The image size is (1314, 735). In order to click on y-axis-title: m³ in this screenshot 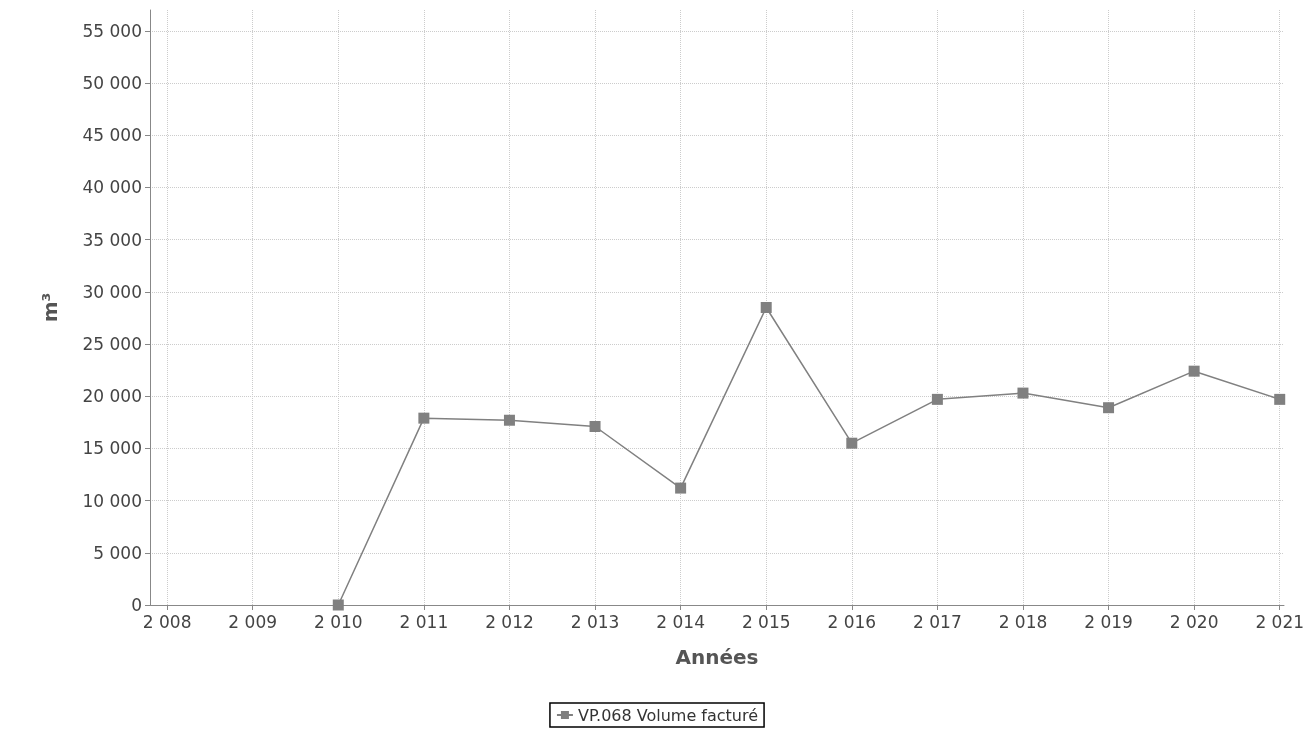, I will do `click(50, 307)`.